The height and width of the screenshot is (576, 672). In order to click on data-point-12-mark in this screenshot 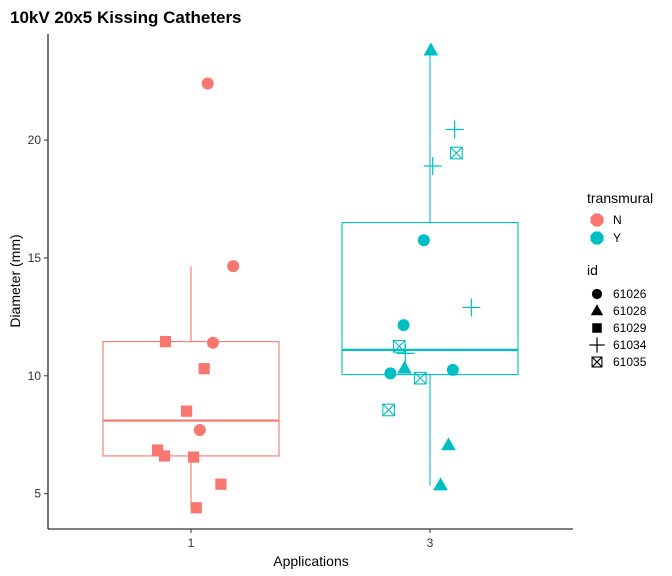, I will do `click(423, 240)`.